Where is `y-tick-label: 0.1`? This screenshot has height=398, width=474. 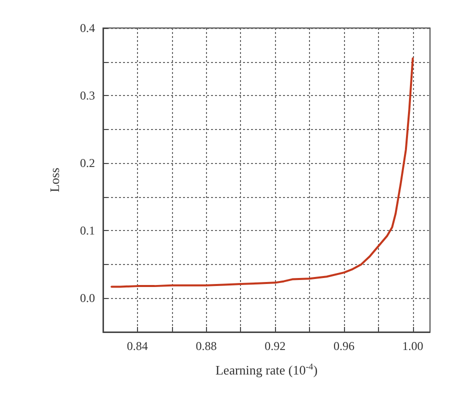 y-tick-label: 0.1 is located at coordinates (87, 231).